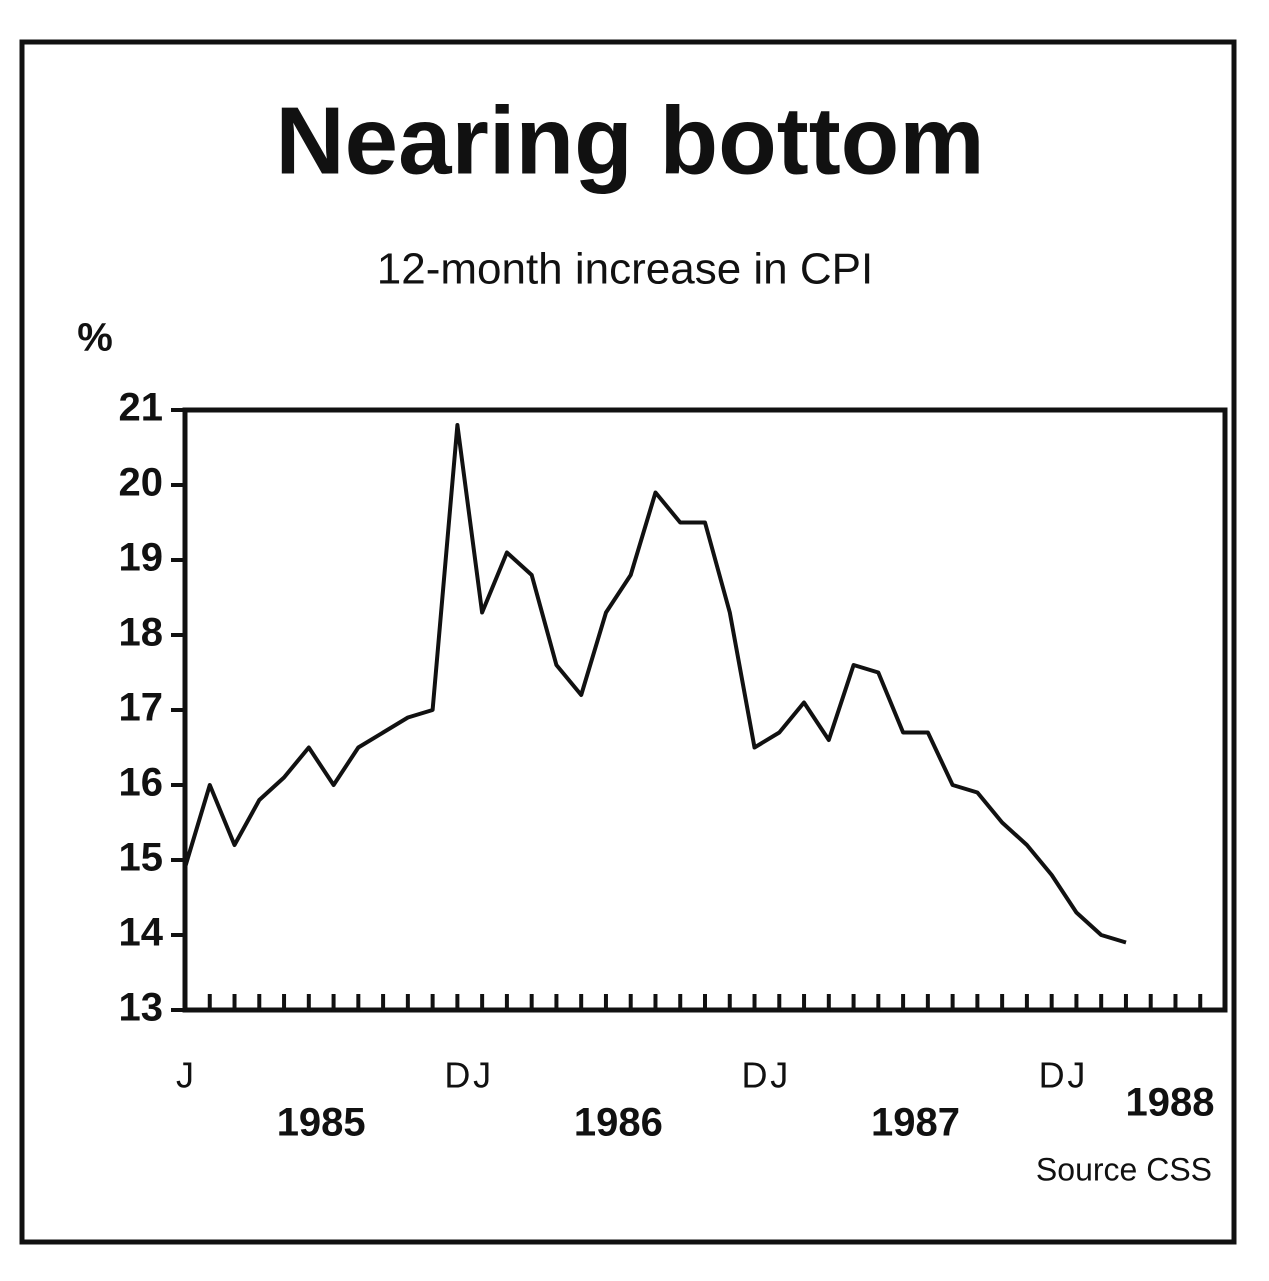  I want to click on y-tick-label: 18, so click(141, 633).